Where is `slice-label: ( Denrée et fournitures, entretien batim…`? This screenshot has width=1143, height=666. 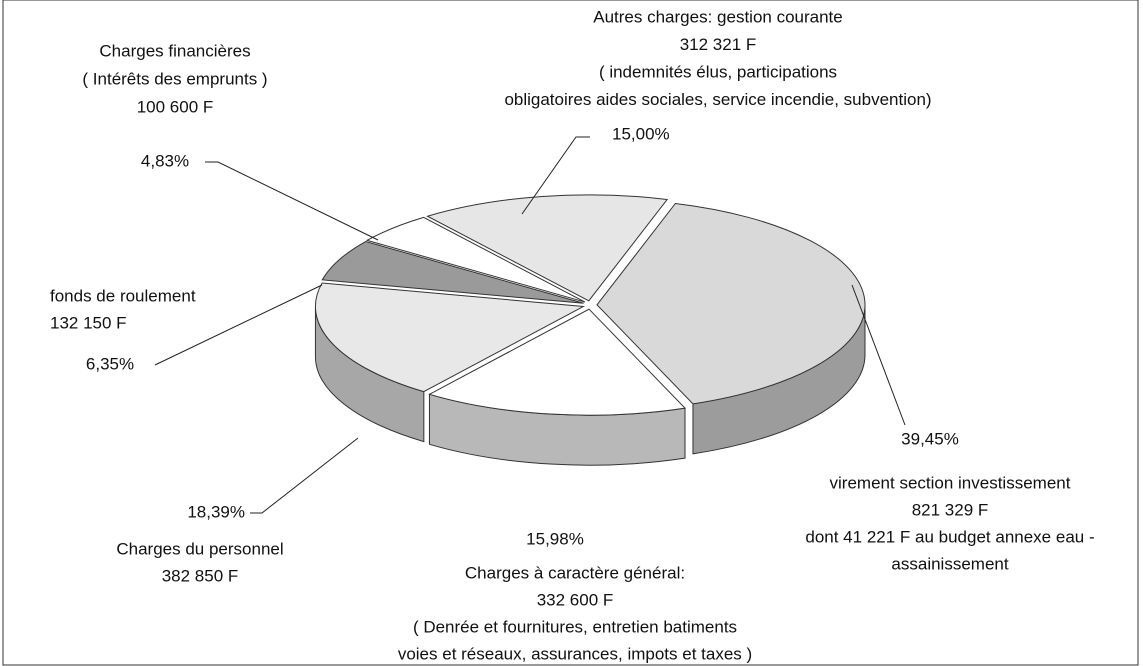 slice-label: ( Denrée et fournitures, entretien batim… is located at coordinates (575, 626).